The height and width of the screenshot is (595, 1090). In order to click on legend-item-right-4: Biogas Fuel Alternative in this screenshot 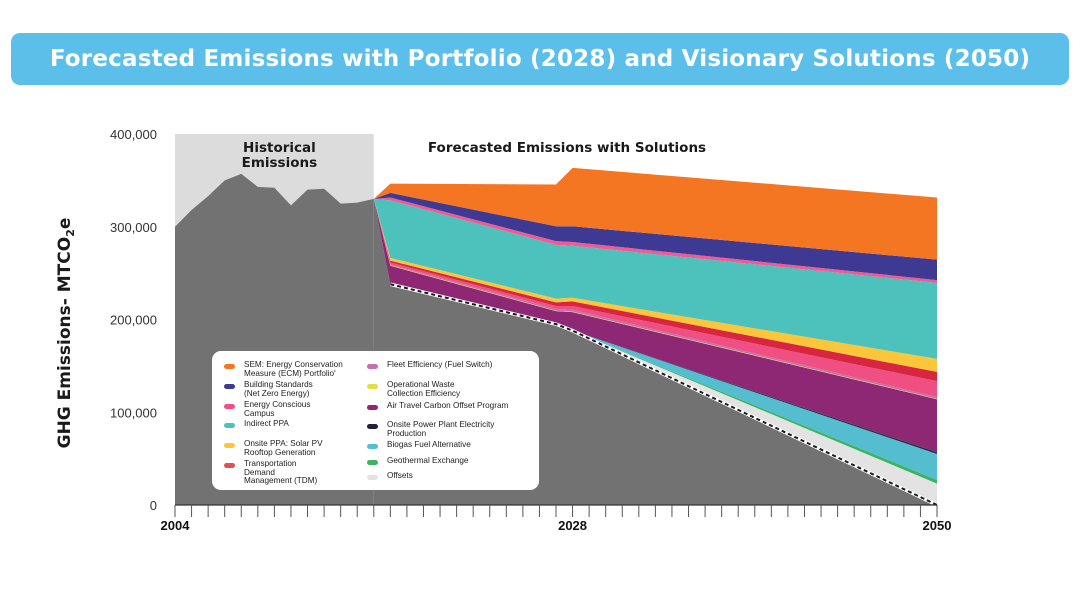, I will do `click(419, 445)`.